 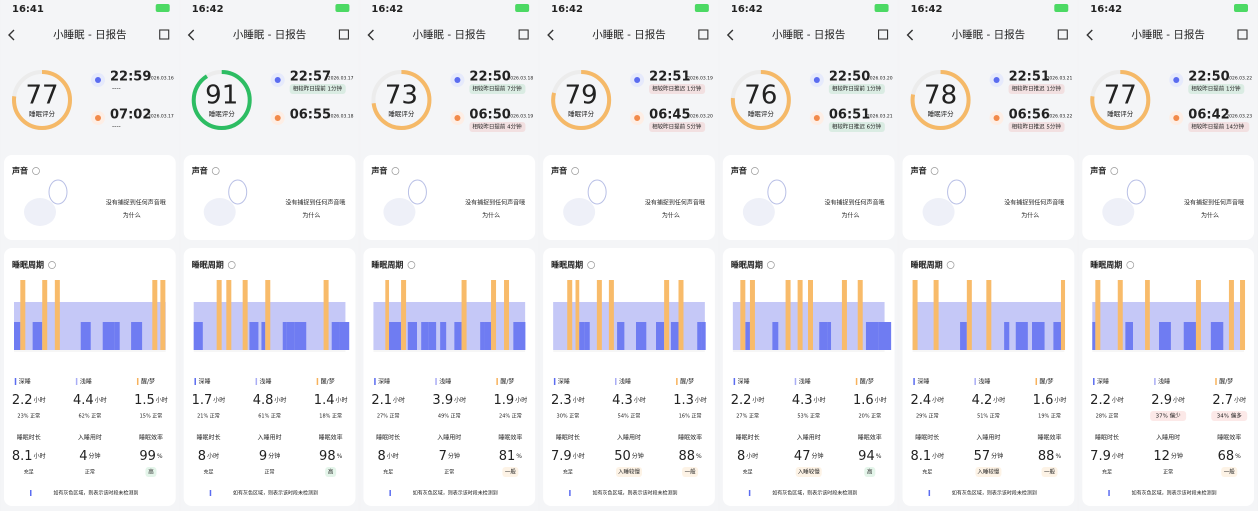 What do you see at coordinates (98, 118) in the screenshot?
I see `wake-icon` at bounding box center [98, 118].